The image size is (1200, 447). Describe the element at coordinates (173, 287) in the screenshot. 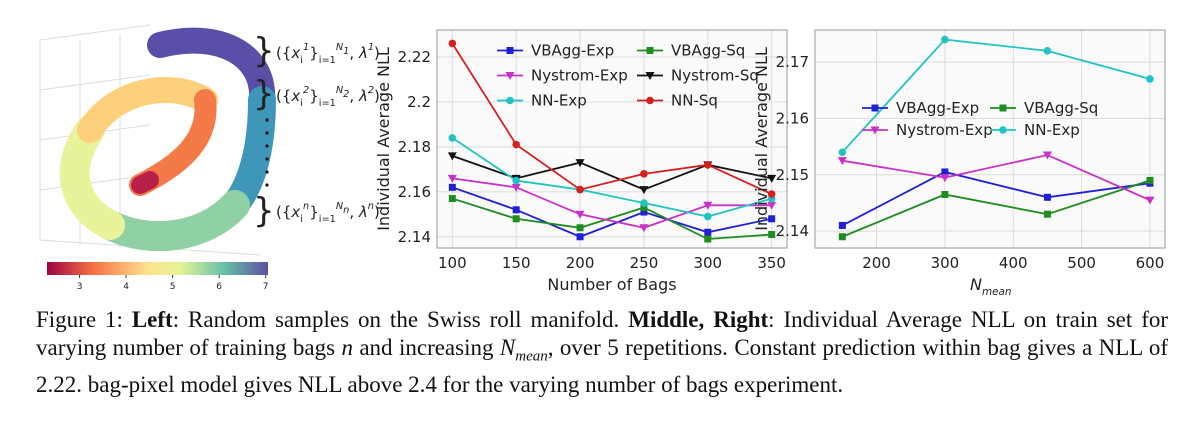

I see `colorbar-tick-label: 5` at that location.